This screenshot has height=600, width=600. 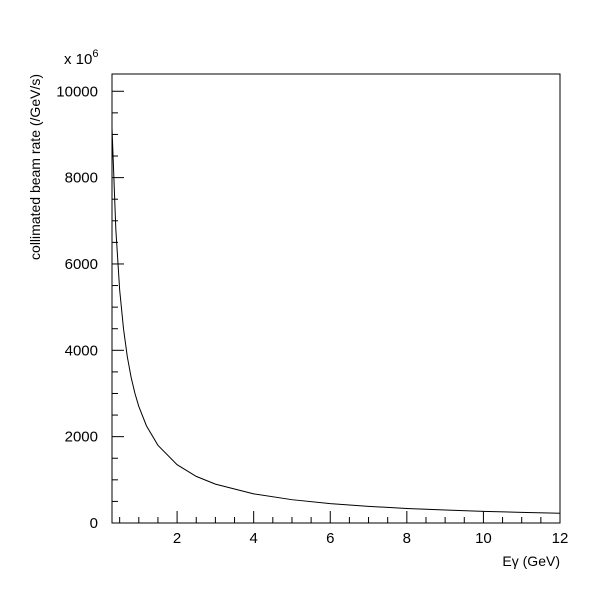 I want to click on y-tick-label: 8000, so click(x=81, y=178).